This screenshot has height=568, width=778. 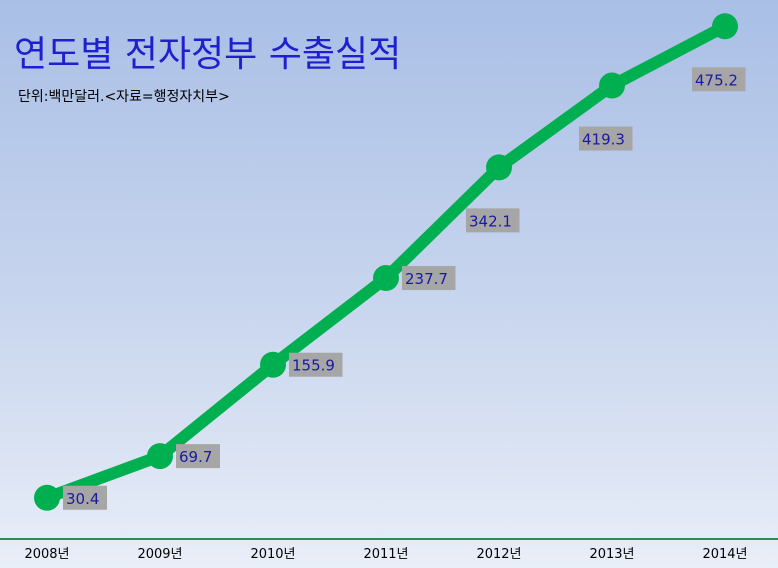 I want to click on data-label-text: 237.7, so click(x=426, y=279).